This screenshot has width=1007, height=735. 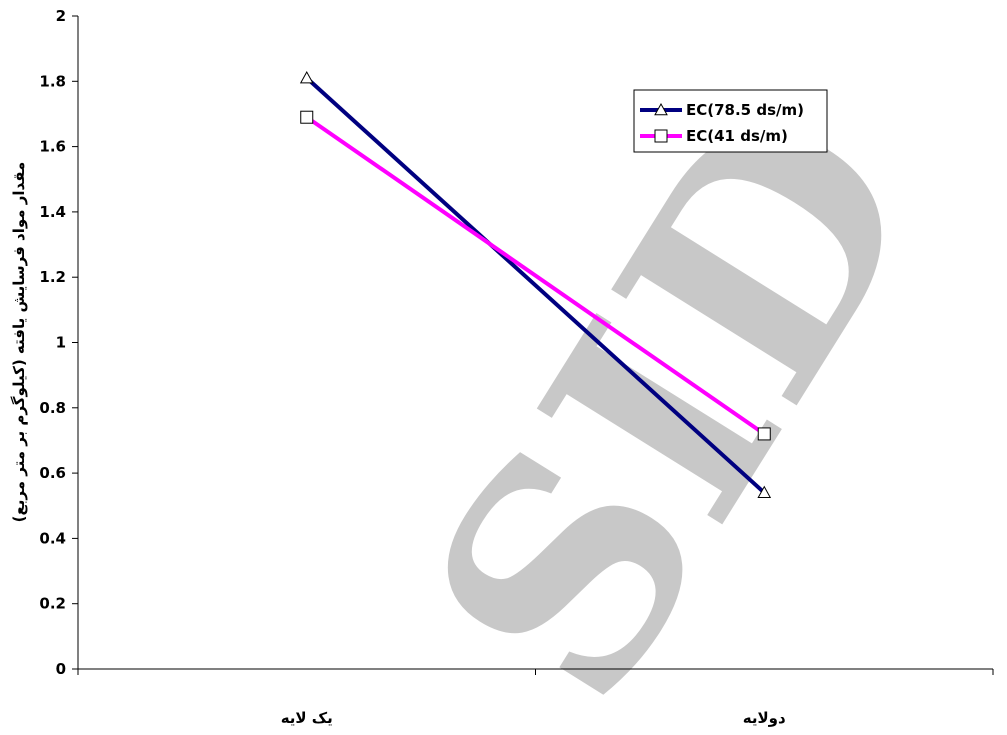 What do you see at coordinates (52, 408) in the screenshot?
I see `y-tick-label: 0.8` at bounding box center [52, 408].